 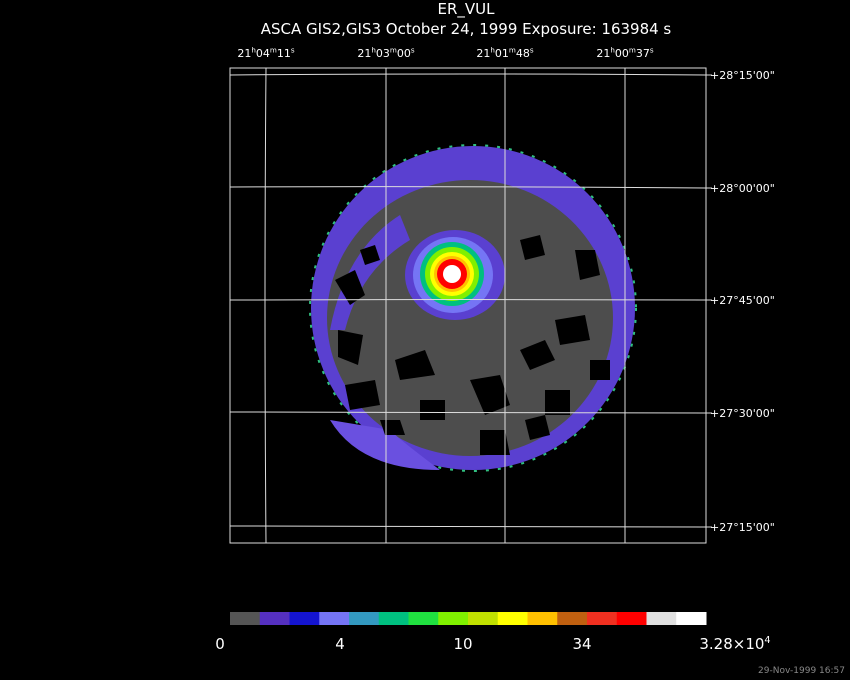 I want to click on dec-label: +28°00'00", so click(x=742, y=188).